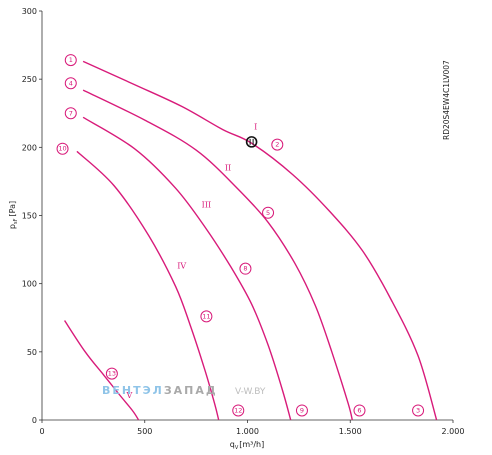  Describe the element at coordinates (32, 352) in the screenshot. I see `y-tick-label: 50` at that location.